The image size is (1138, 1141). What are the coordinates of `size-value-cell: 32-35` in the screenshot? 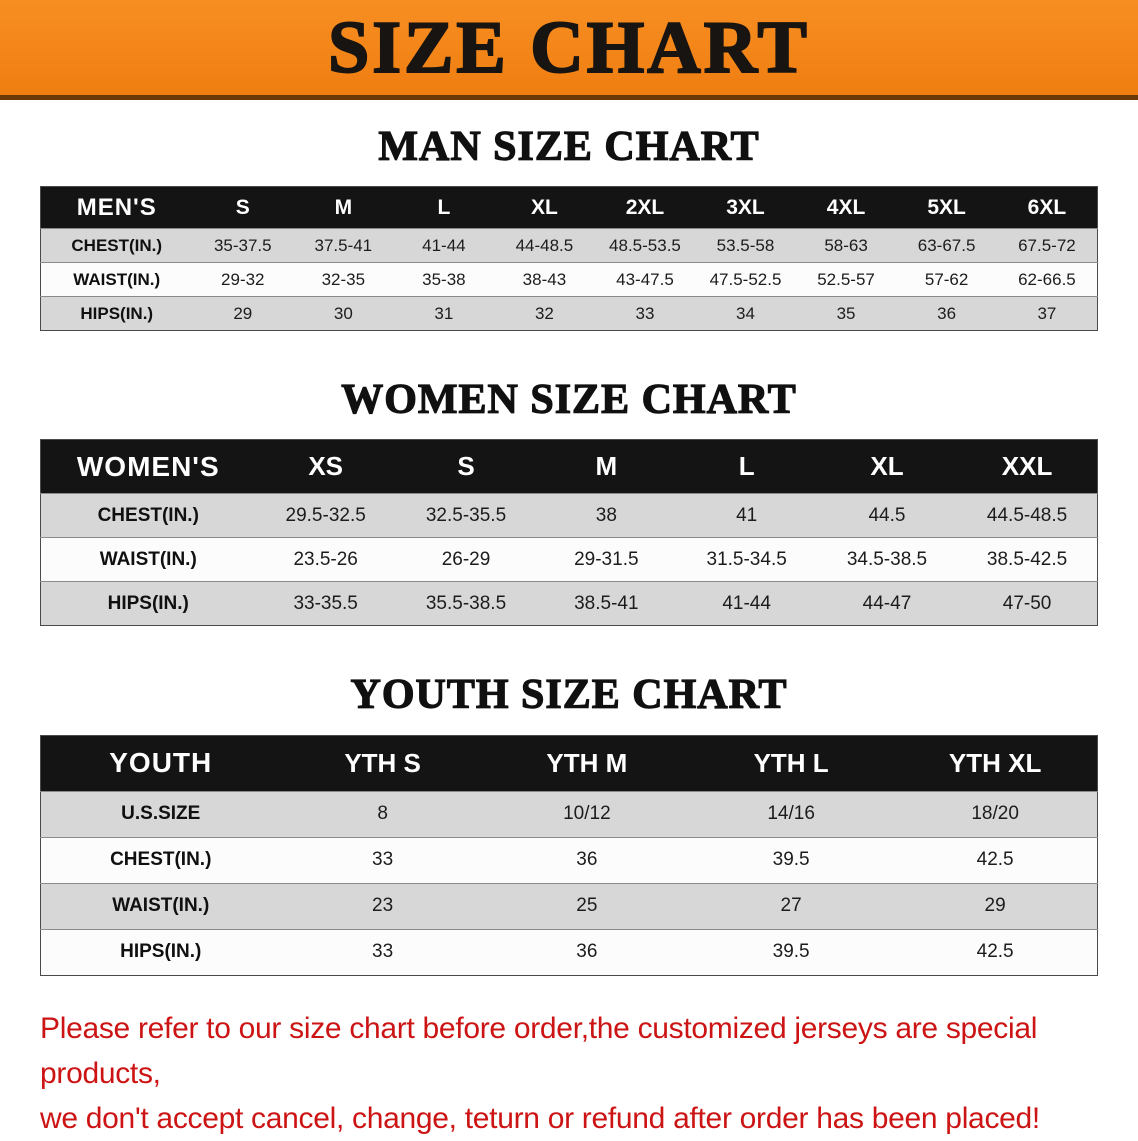 It's located at (343, 279).